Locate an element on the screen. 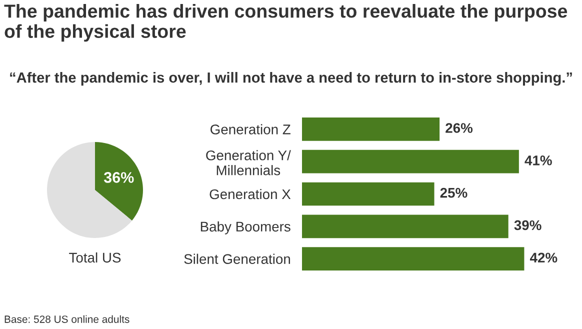 This screenshot has height=329, width=582. y-tick-label: Generation X is located at coordinates (250, 194).